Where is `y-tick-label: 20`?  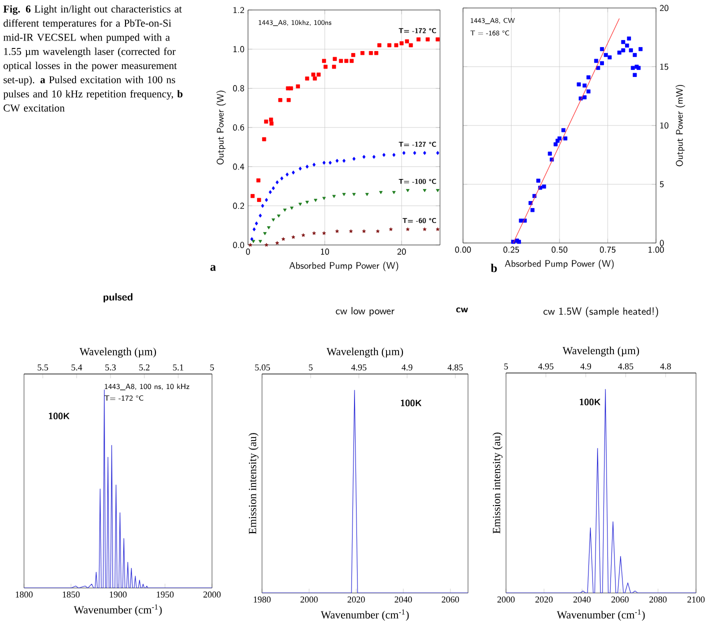 y-tick-label: 20 is located at coordinates (664, 8).